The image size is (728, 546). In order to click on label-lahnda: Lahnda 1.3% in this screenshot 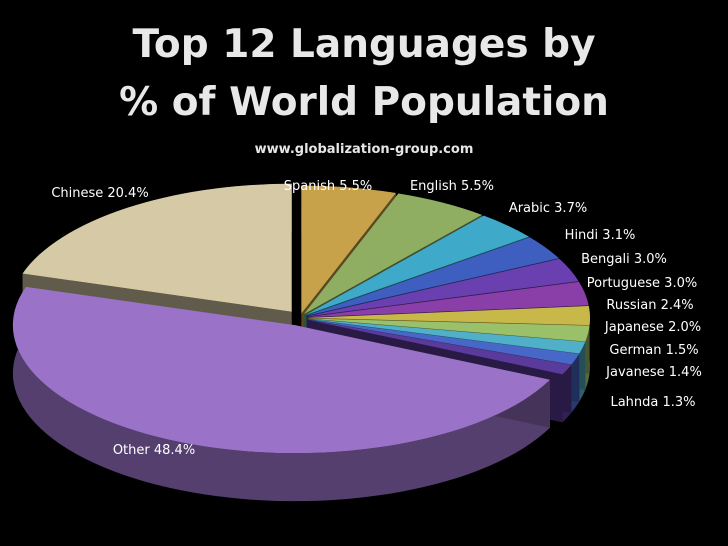, I will do `click(652, 402)`.